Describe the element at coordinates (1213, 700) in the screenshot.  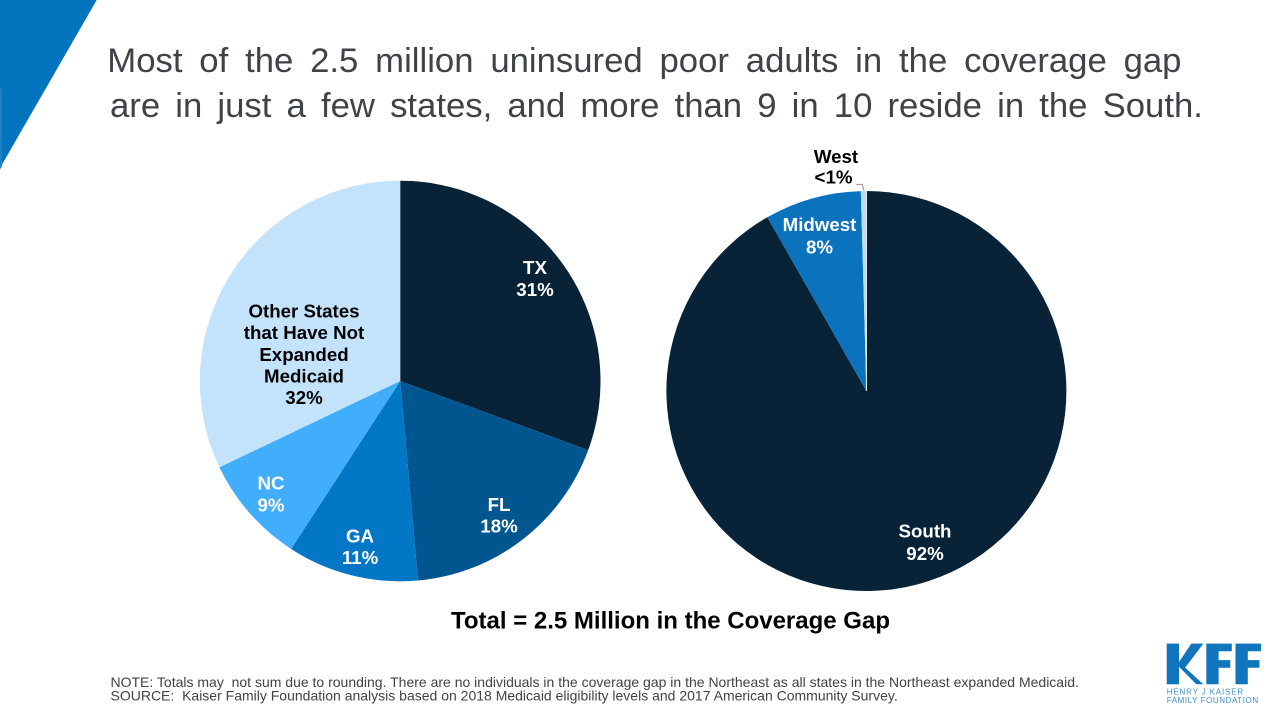
I see `svg-text: FAMILY FOUNDATION` at that location.